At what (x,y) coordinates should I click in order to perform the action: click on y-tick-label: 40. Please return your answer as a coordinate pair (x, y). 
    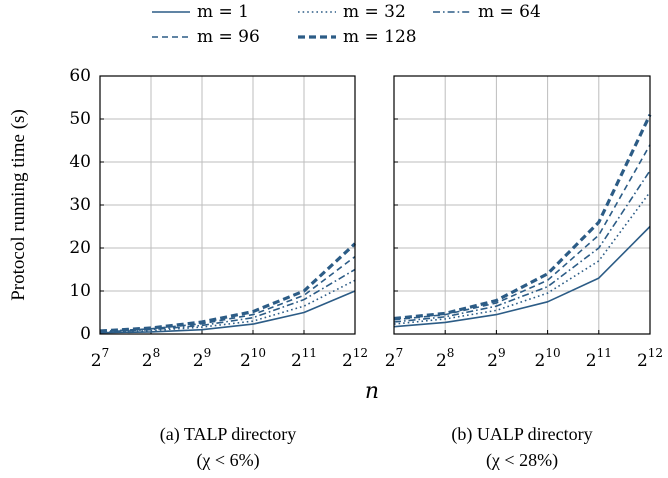
    Looking at the image, I should click on (80, 162).